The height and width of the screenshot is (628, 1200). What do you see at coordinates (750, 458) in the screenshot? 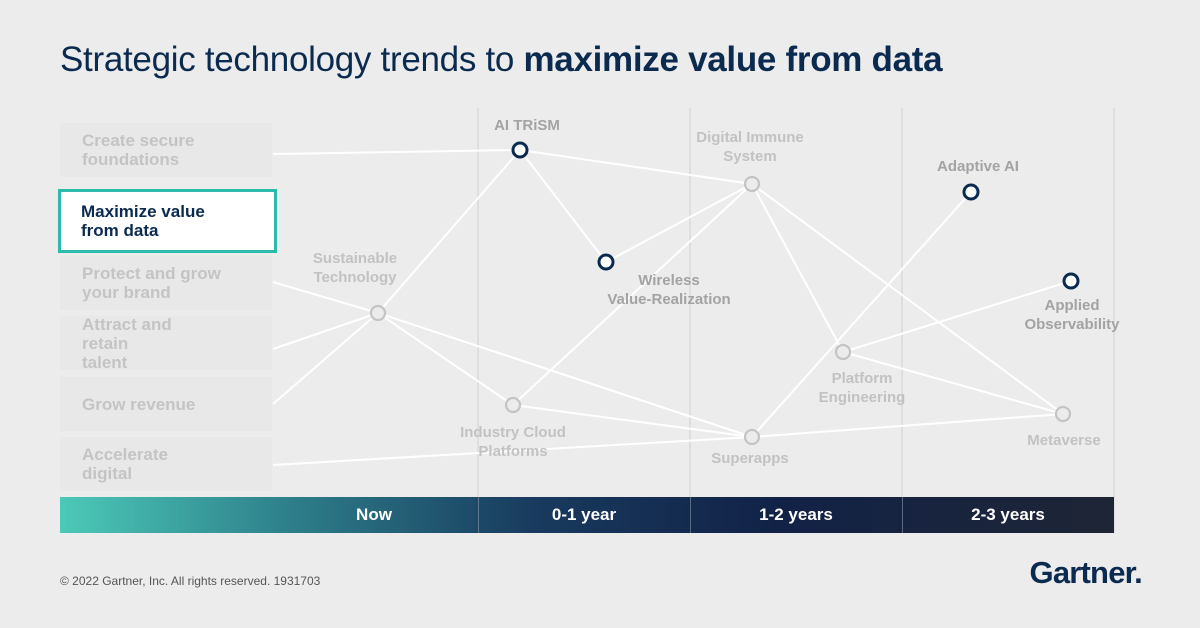
I see `trend-label-superapps: Superapps` at bounding box center [750, 458].